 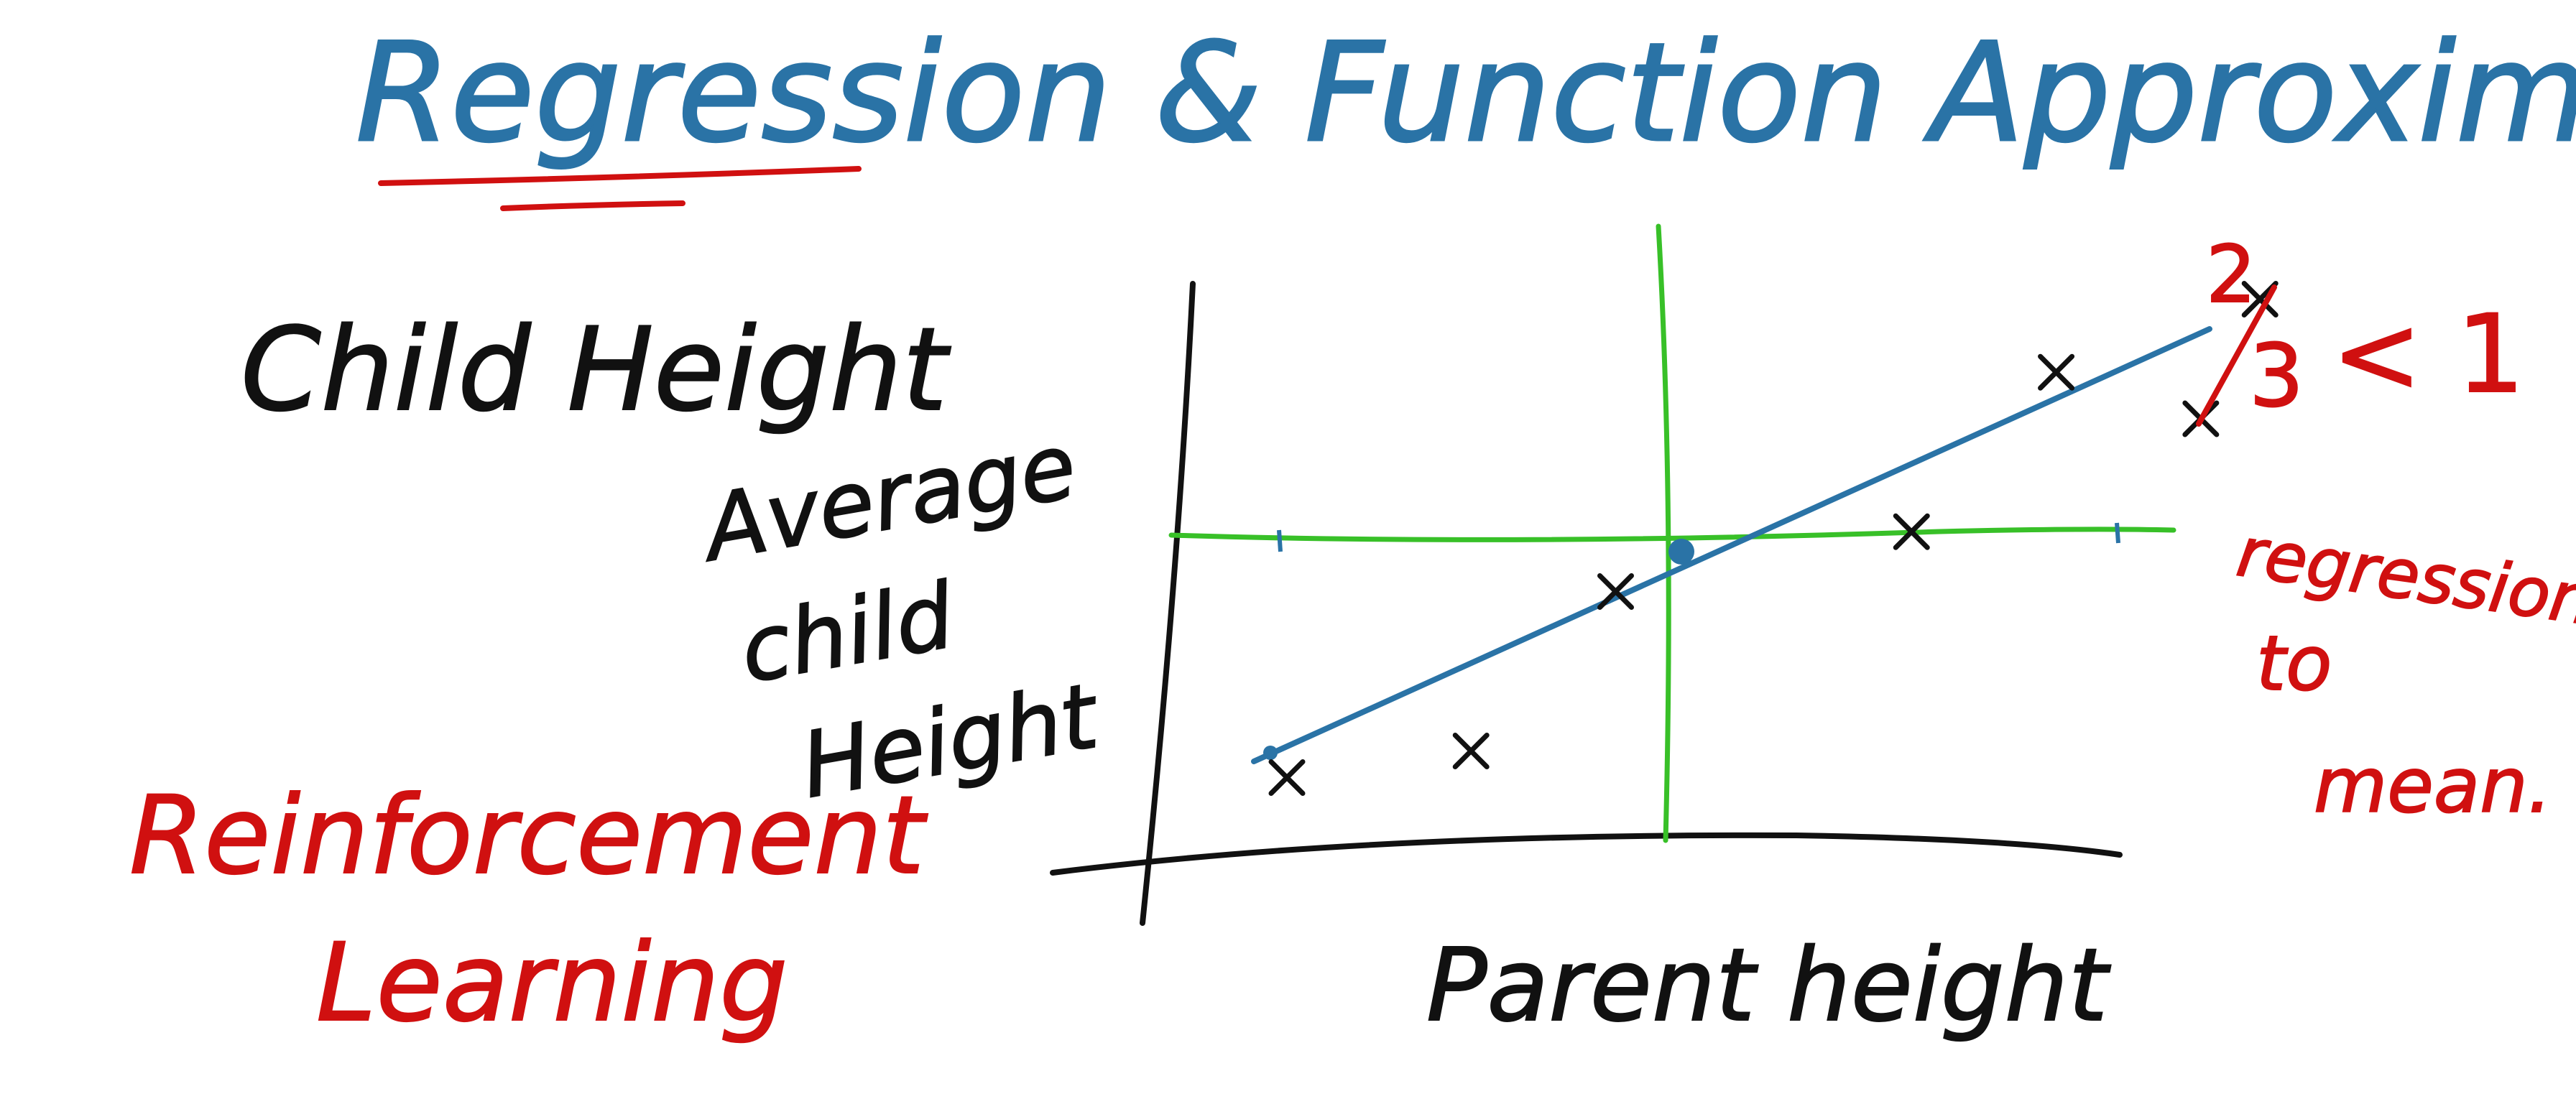 I want to click on side-note-line3: mean., so click(x=2433, y=786).